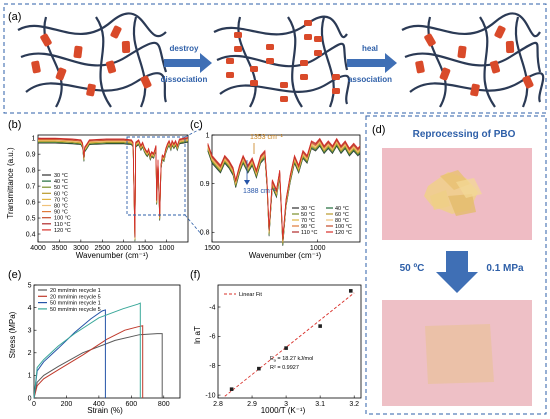  What do you see at coordinates (12, 334) in the screenshot?
I see `panel-e-ylabel: Stress (MPa)` at bounding box center [12, 334].